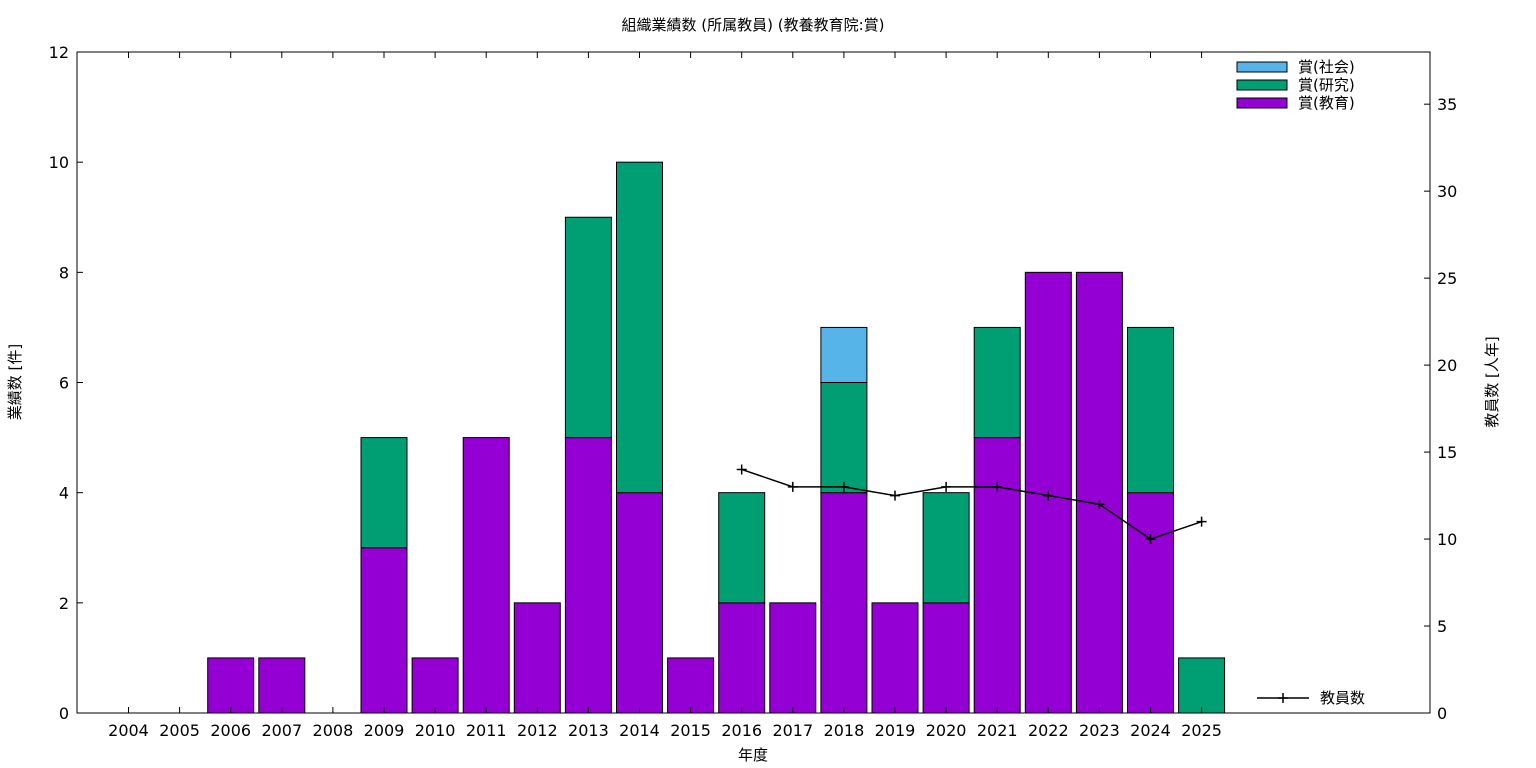  Describe the element at coordinates (64, 383) in the screenshot. I see `y-tick-label: 6` at that location.